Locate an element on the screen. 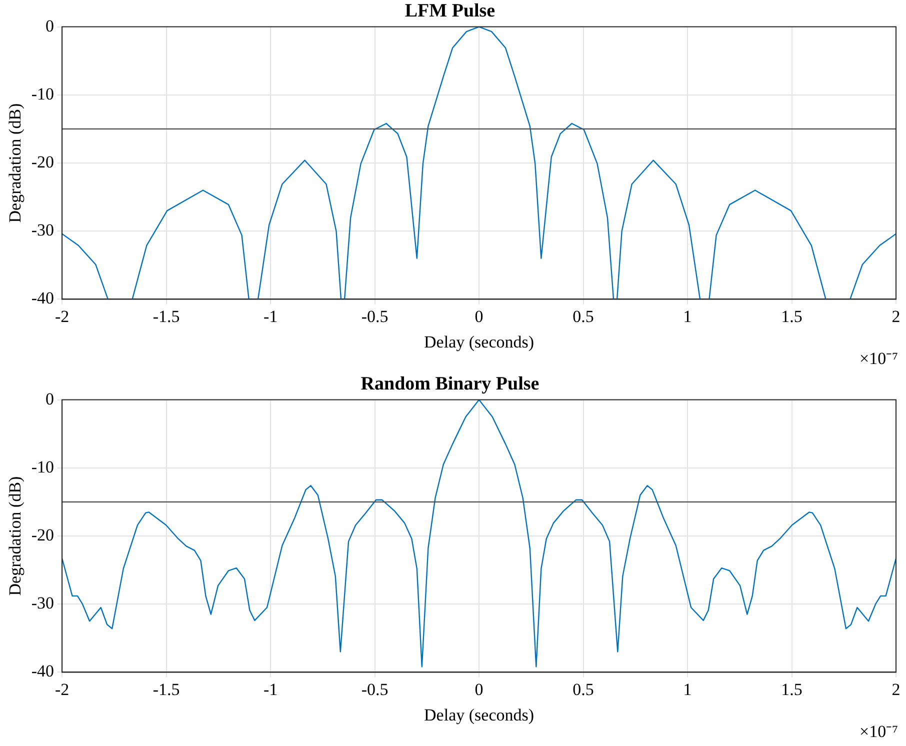  chart-title: LFM Pulse is located at coordinates (450, 11).